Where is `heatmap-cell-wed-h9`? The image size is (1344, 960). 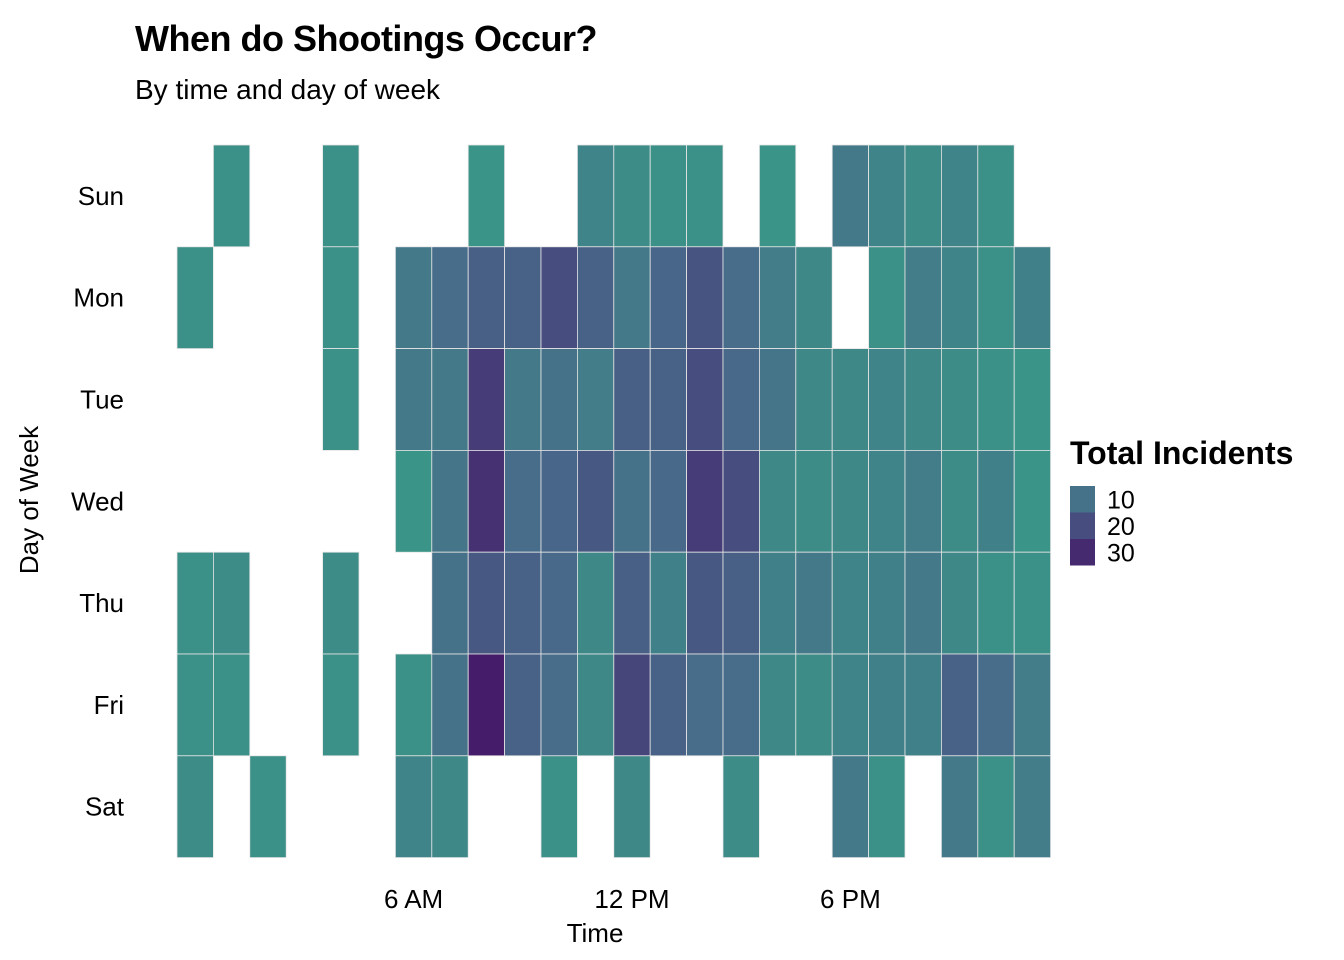
heatmap-cell-wed-h9 is located at coordinates (523, 501).